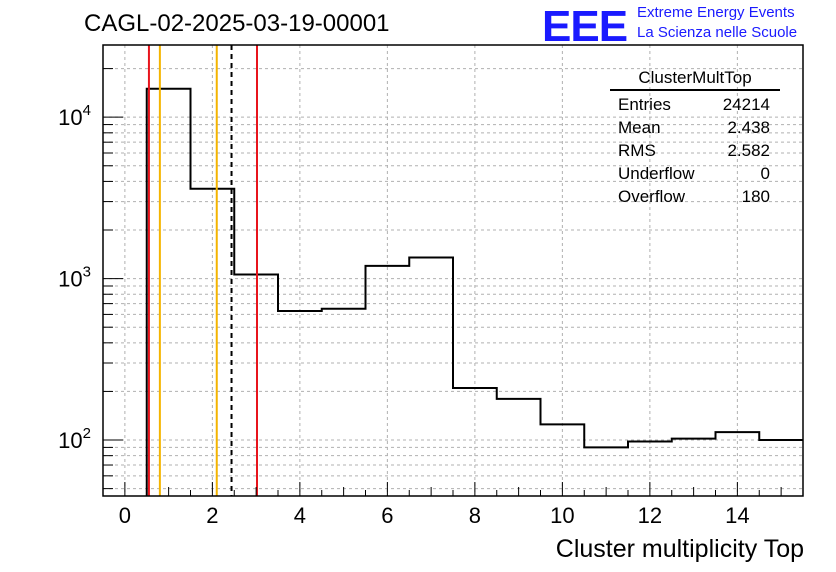 The height and width of the screenshot is (572, 836). Describe the element at coordinates (717, 32) in the screenshot. I see `logo-line-2: La Scienza nelle Scuole` at that location.